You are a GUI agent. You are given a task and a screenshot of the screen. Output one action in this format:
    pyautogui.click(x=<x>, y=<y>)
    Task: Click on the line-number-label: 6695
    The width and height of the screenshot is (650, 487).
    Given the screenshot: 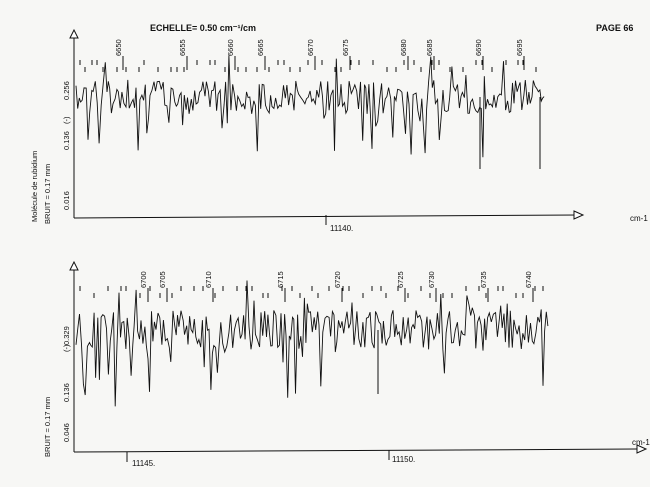 What is the action you would take?
    pyautogui.click(x=519, y=47)
    